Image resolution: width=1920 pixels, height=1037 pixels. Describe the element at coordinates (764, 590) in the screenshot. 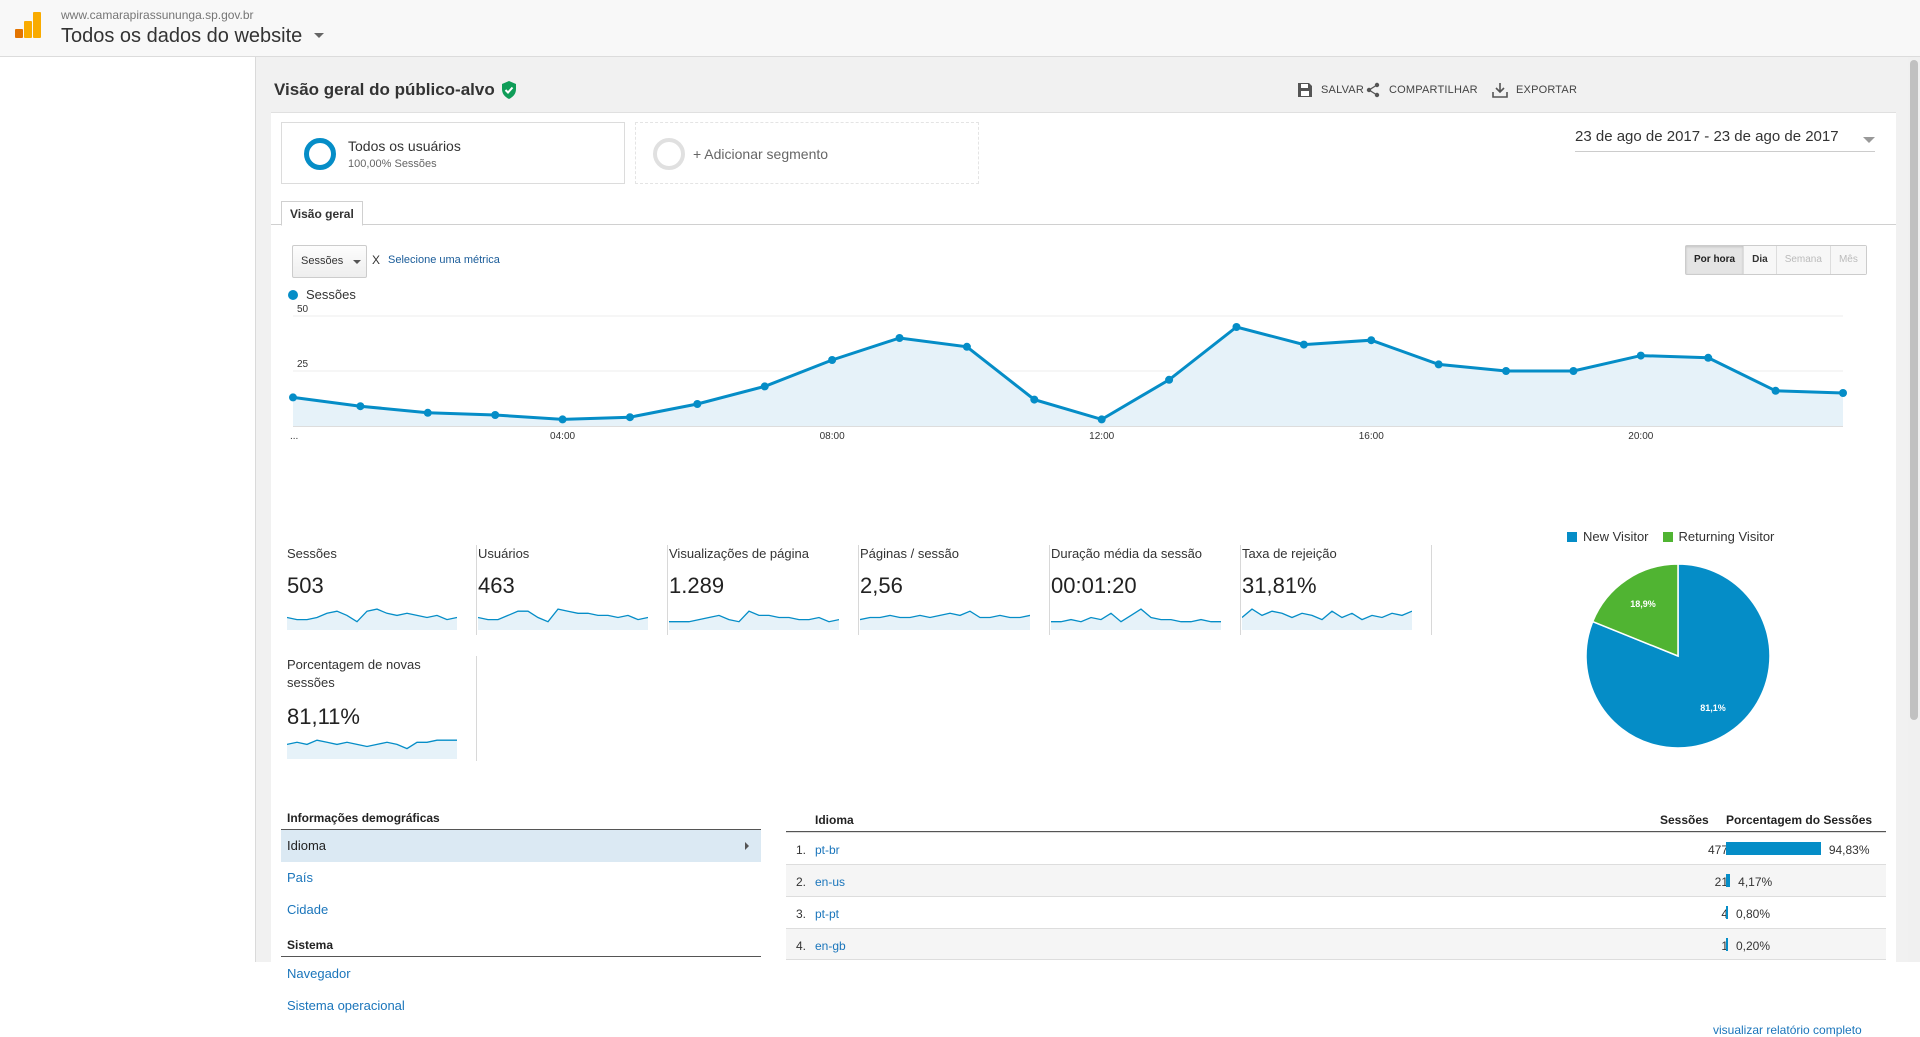

I see `metric-pageviews: Visualizações de página 1.289` at that location.